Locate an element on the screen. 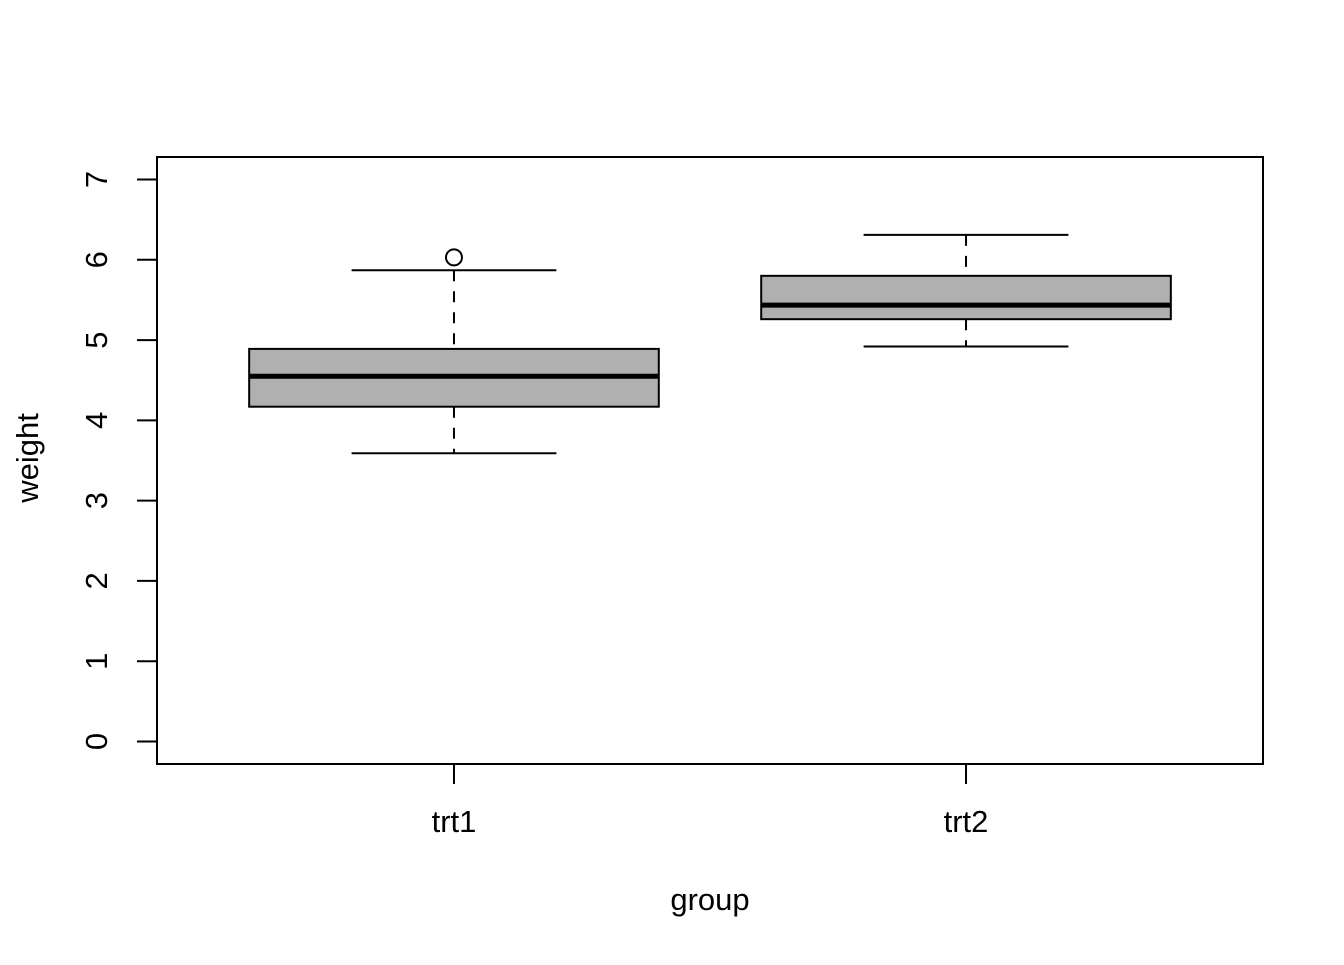  y-tick-label: 4 is located at coordinates (96, 420).